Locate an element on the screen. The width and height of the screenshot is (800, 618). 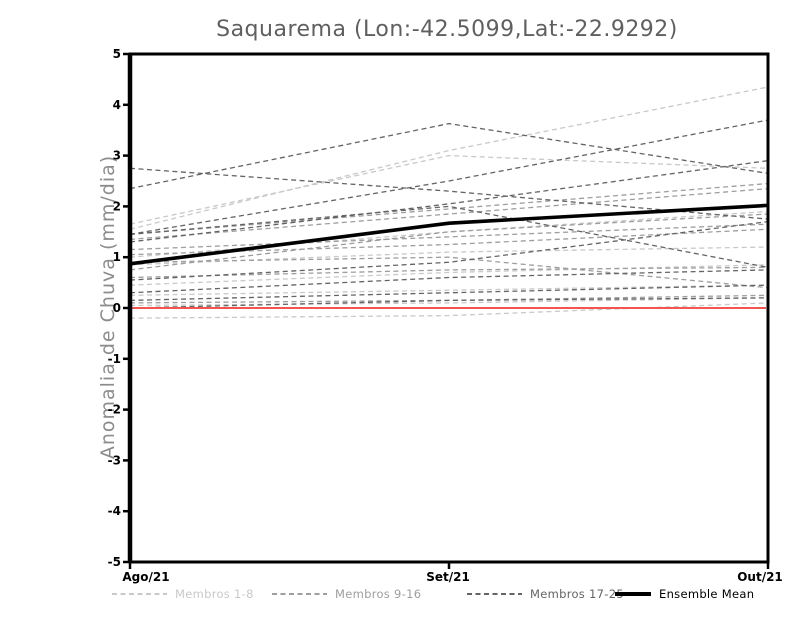
legend-item-ensemble-mean: Ensemble Mean is located at coordinates (684, 594).